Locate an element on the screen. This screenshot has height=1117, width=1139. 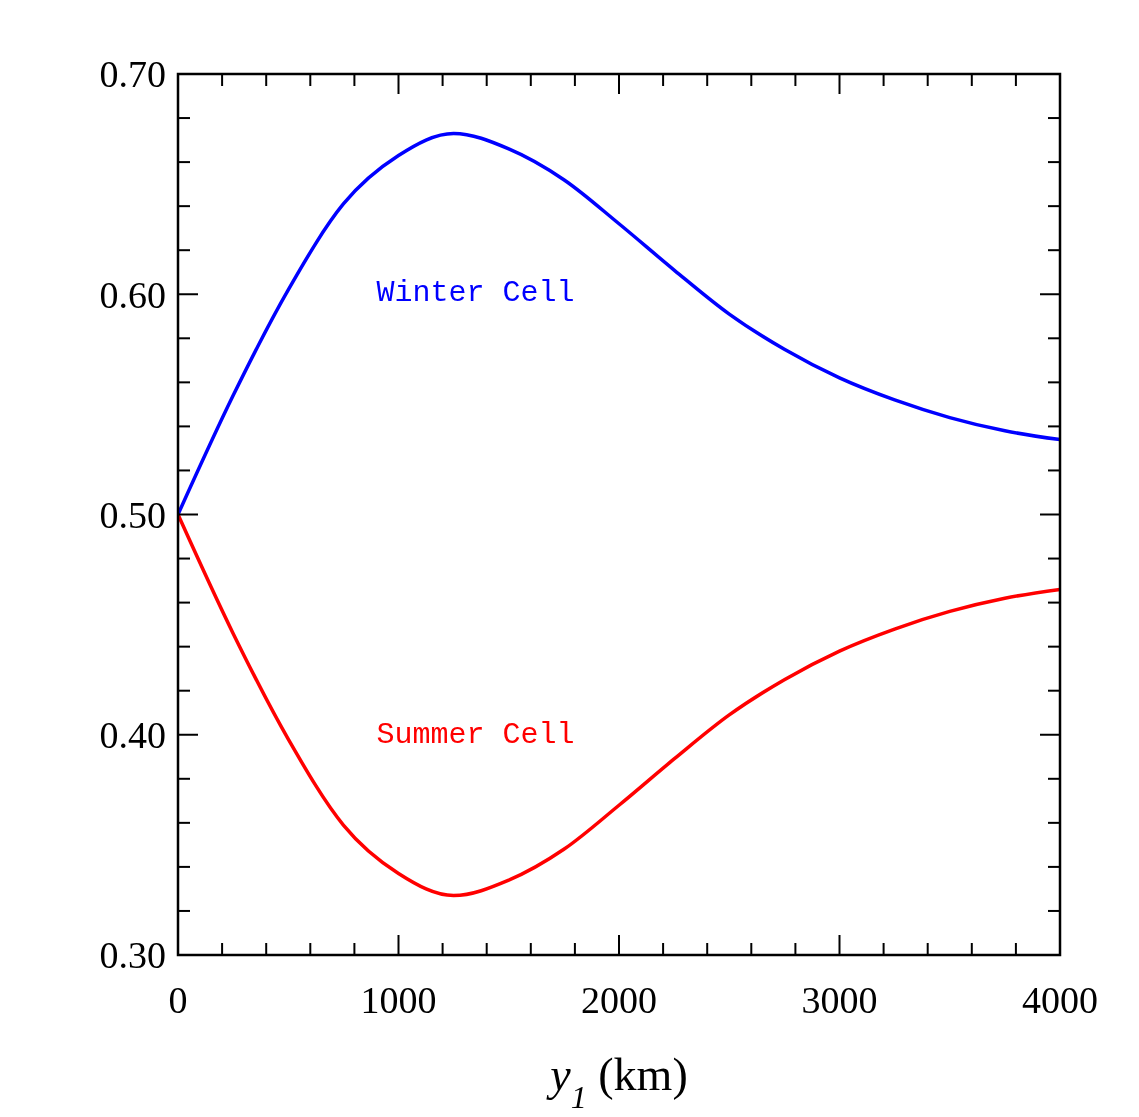
x-axis-title: y$_{1}$ (km) is located at coordinates (617, 1082).